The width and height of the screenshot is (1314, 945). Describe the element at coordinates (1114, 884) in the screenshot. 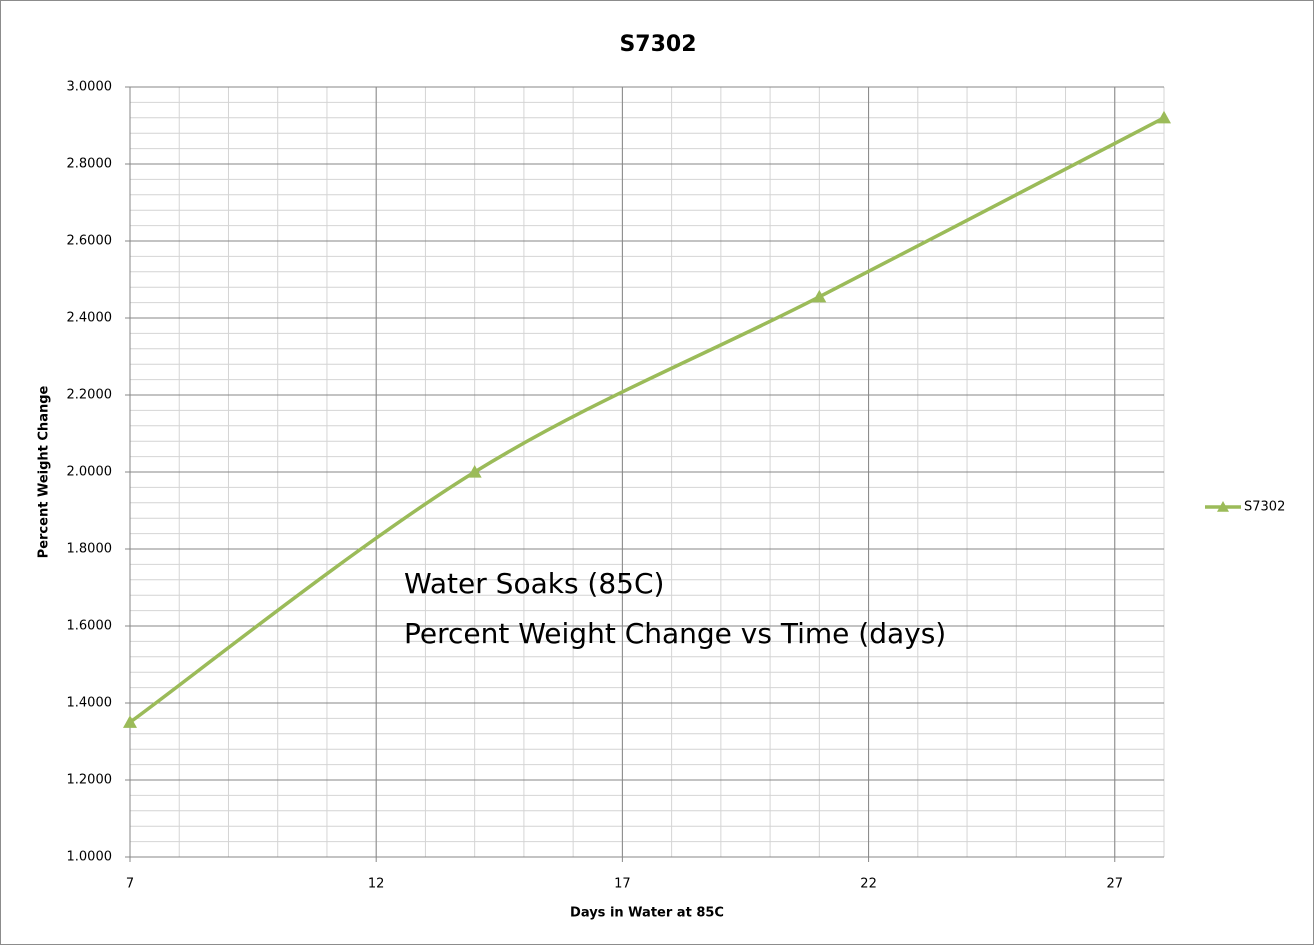

I see `x-tick-label: 27` at that location.